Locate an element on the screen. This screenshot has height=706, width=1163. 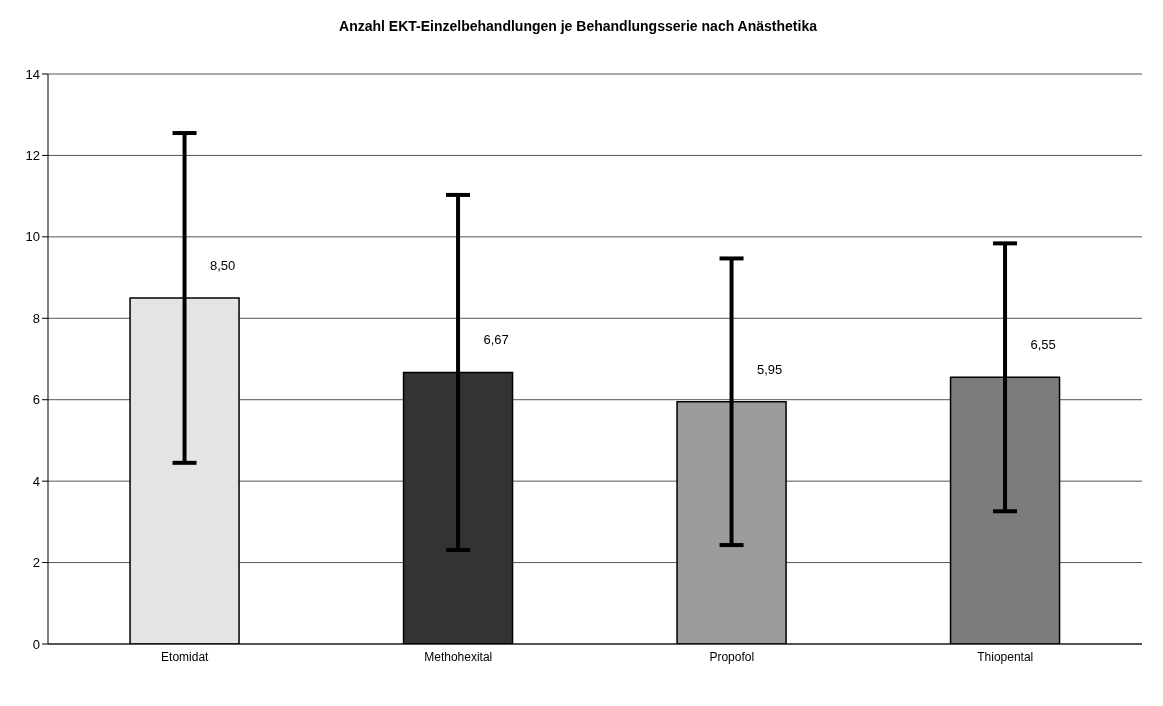
y-tick-label: 12 is located at coordinates (32, 156).